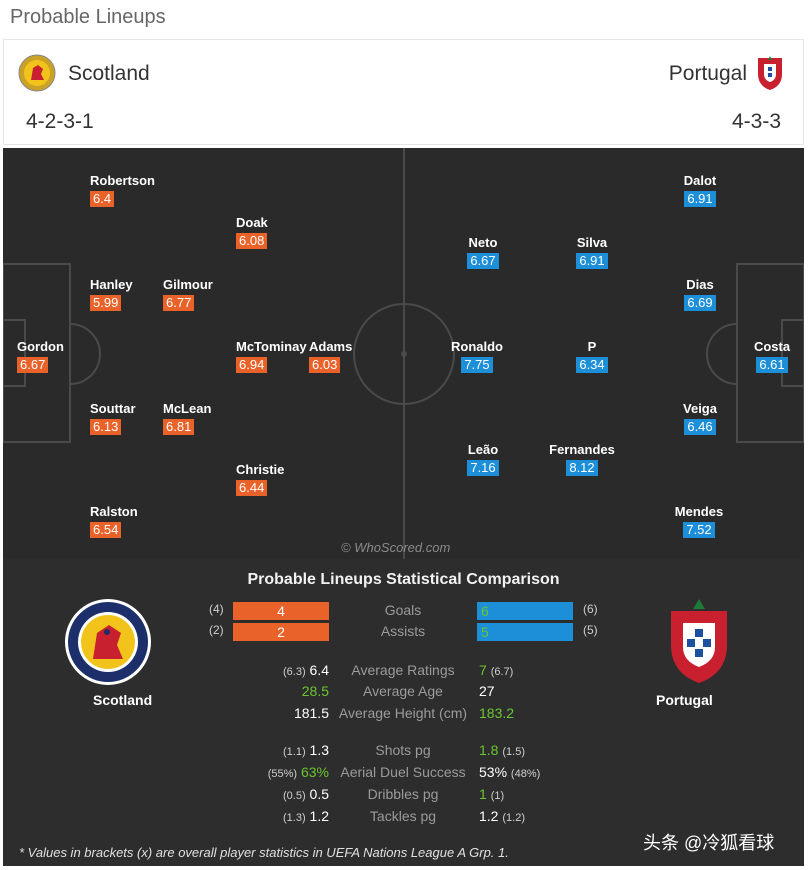 This screenshot has height=870, width=808. Describe the element at coordinates (592, 356) in the screenshot. I see `player-card: P 6.34` at that location.